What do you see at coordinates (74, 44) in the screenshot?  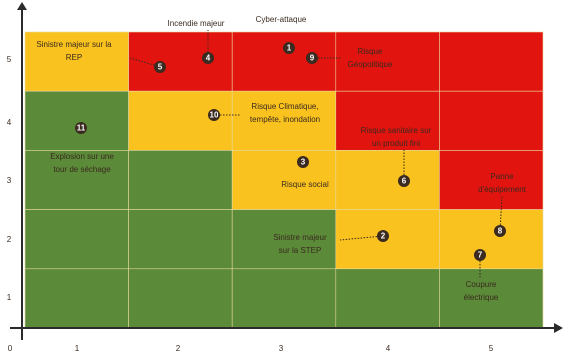 I see `risk-label: Sinistre majeur sur la` at bounding box center [74, 44].